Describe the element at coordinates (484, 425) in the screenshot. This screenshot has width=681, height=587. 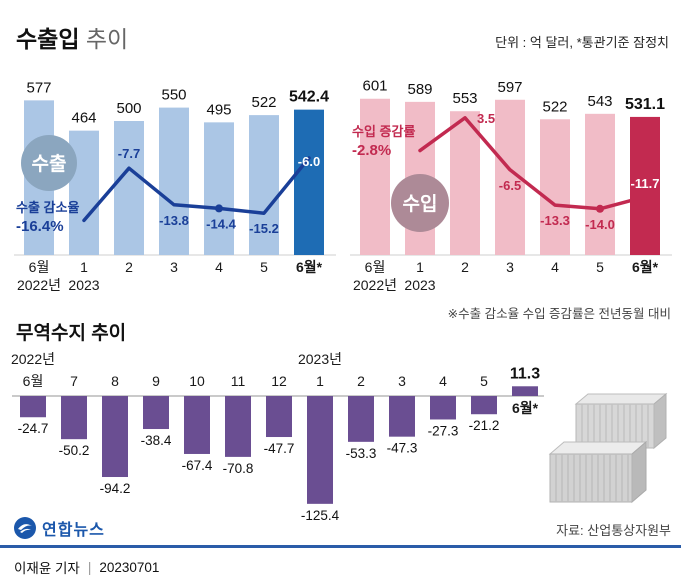
I see `value-label: -21.2` at that location.